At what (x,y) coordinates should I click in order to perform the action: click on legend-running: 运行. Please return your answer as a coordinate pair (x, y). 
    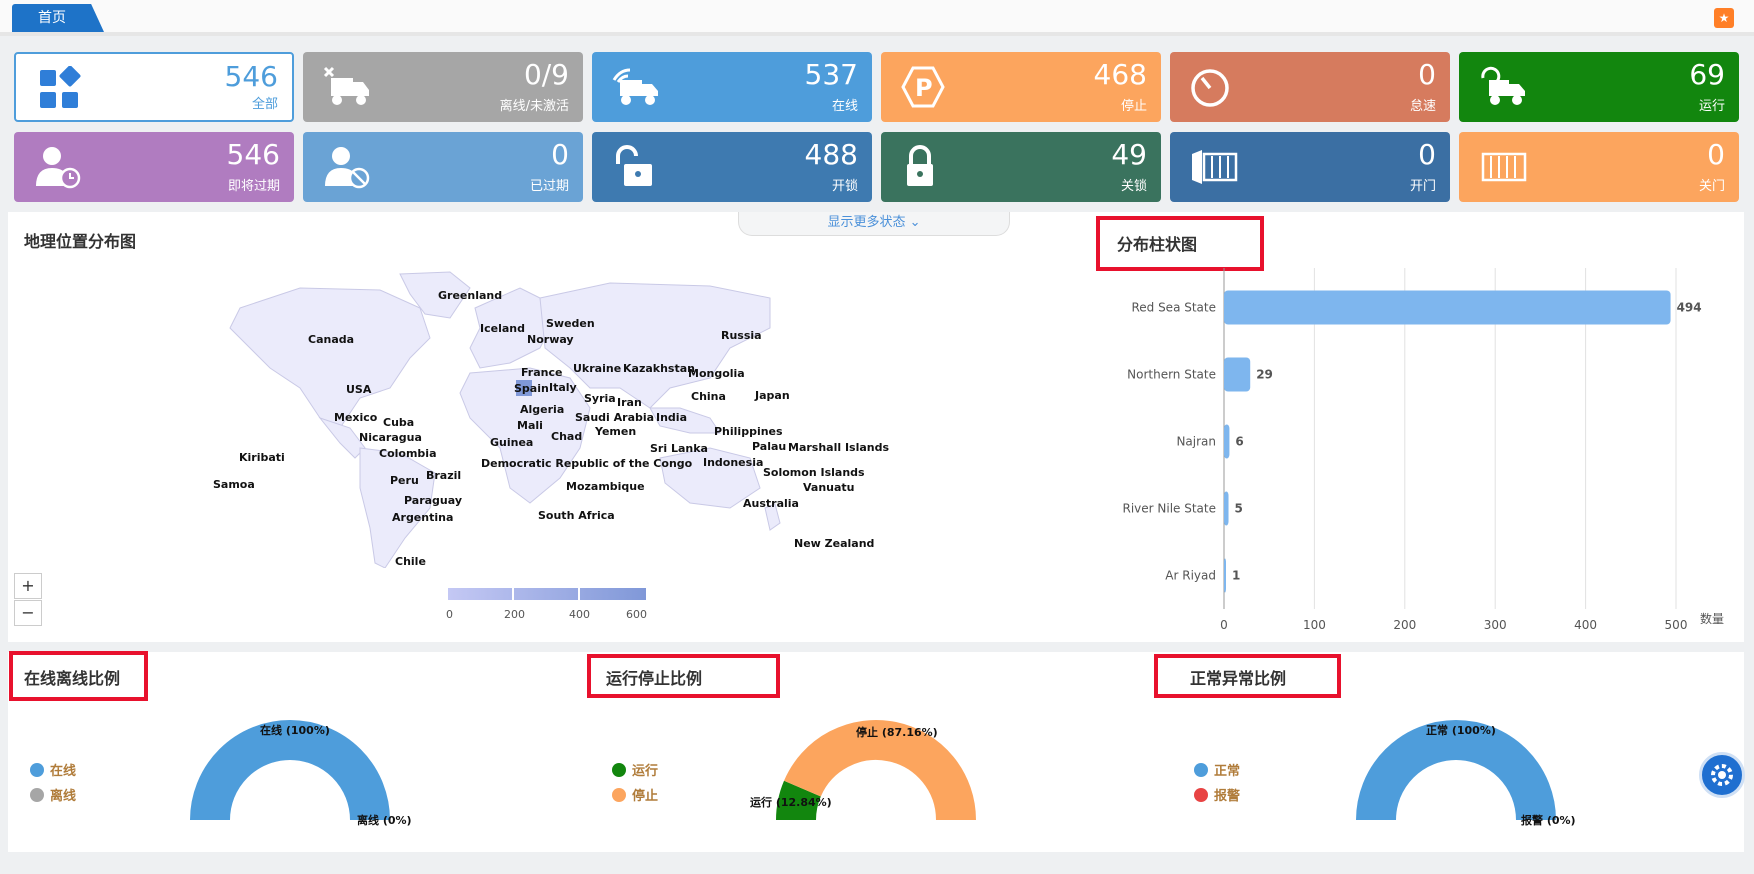
    Looking at the image, I should click on (635, 769).